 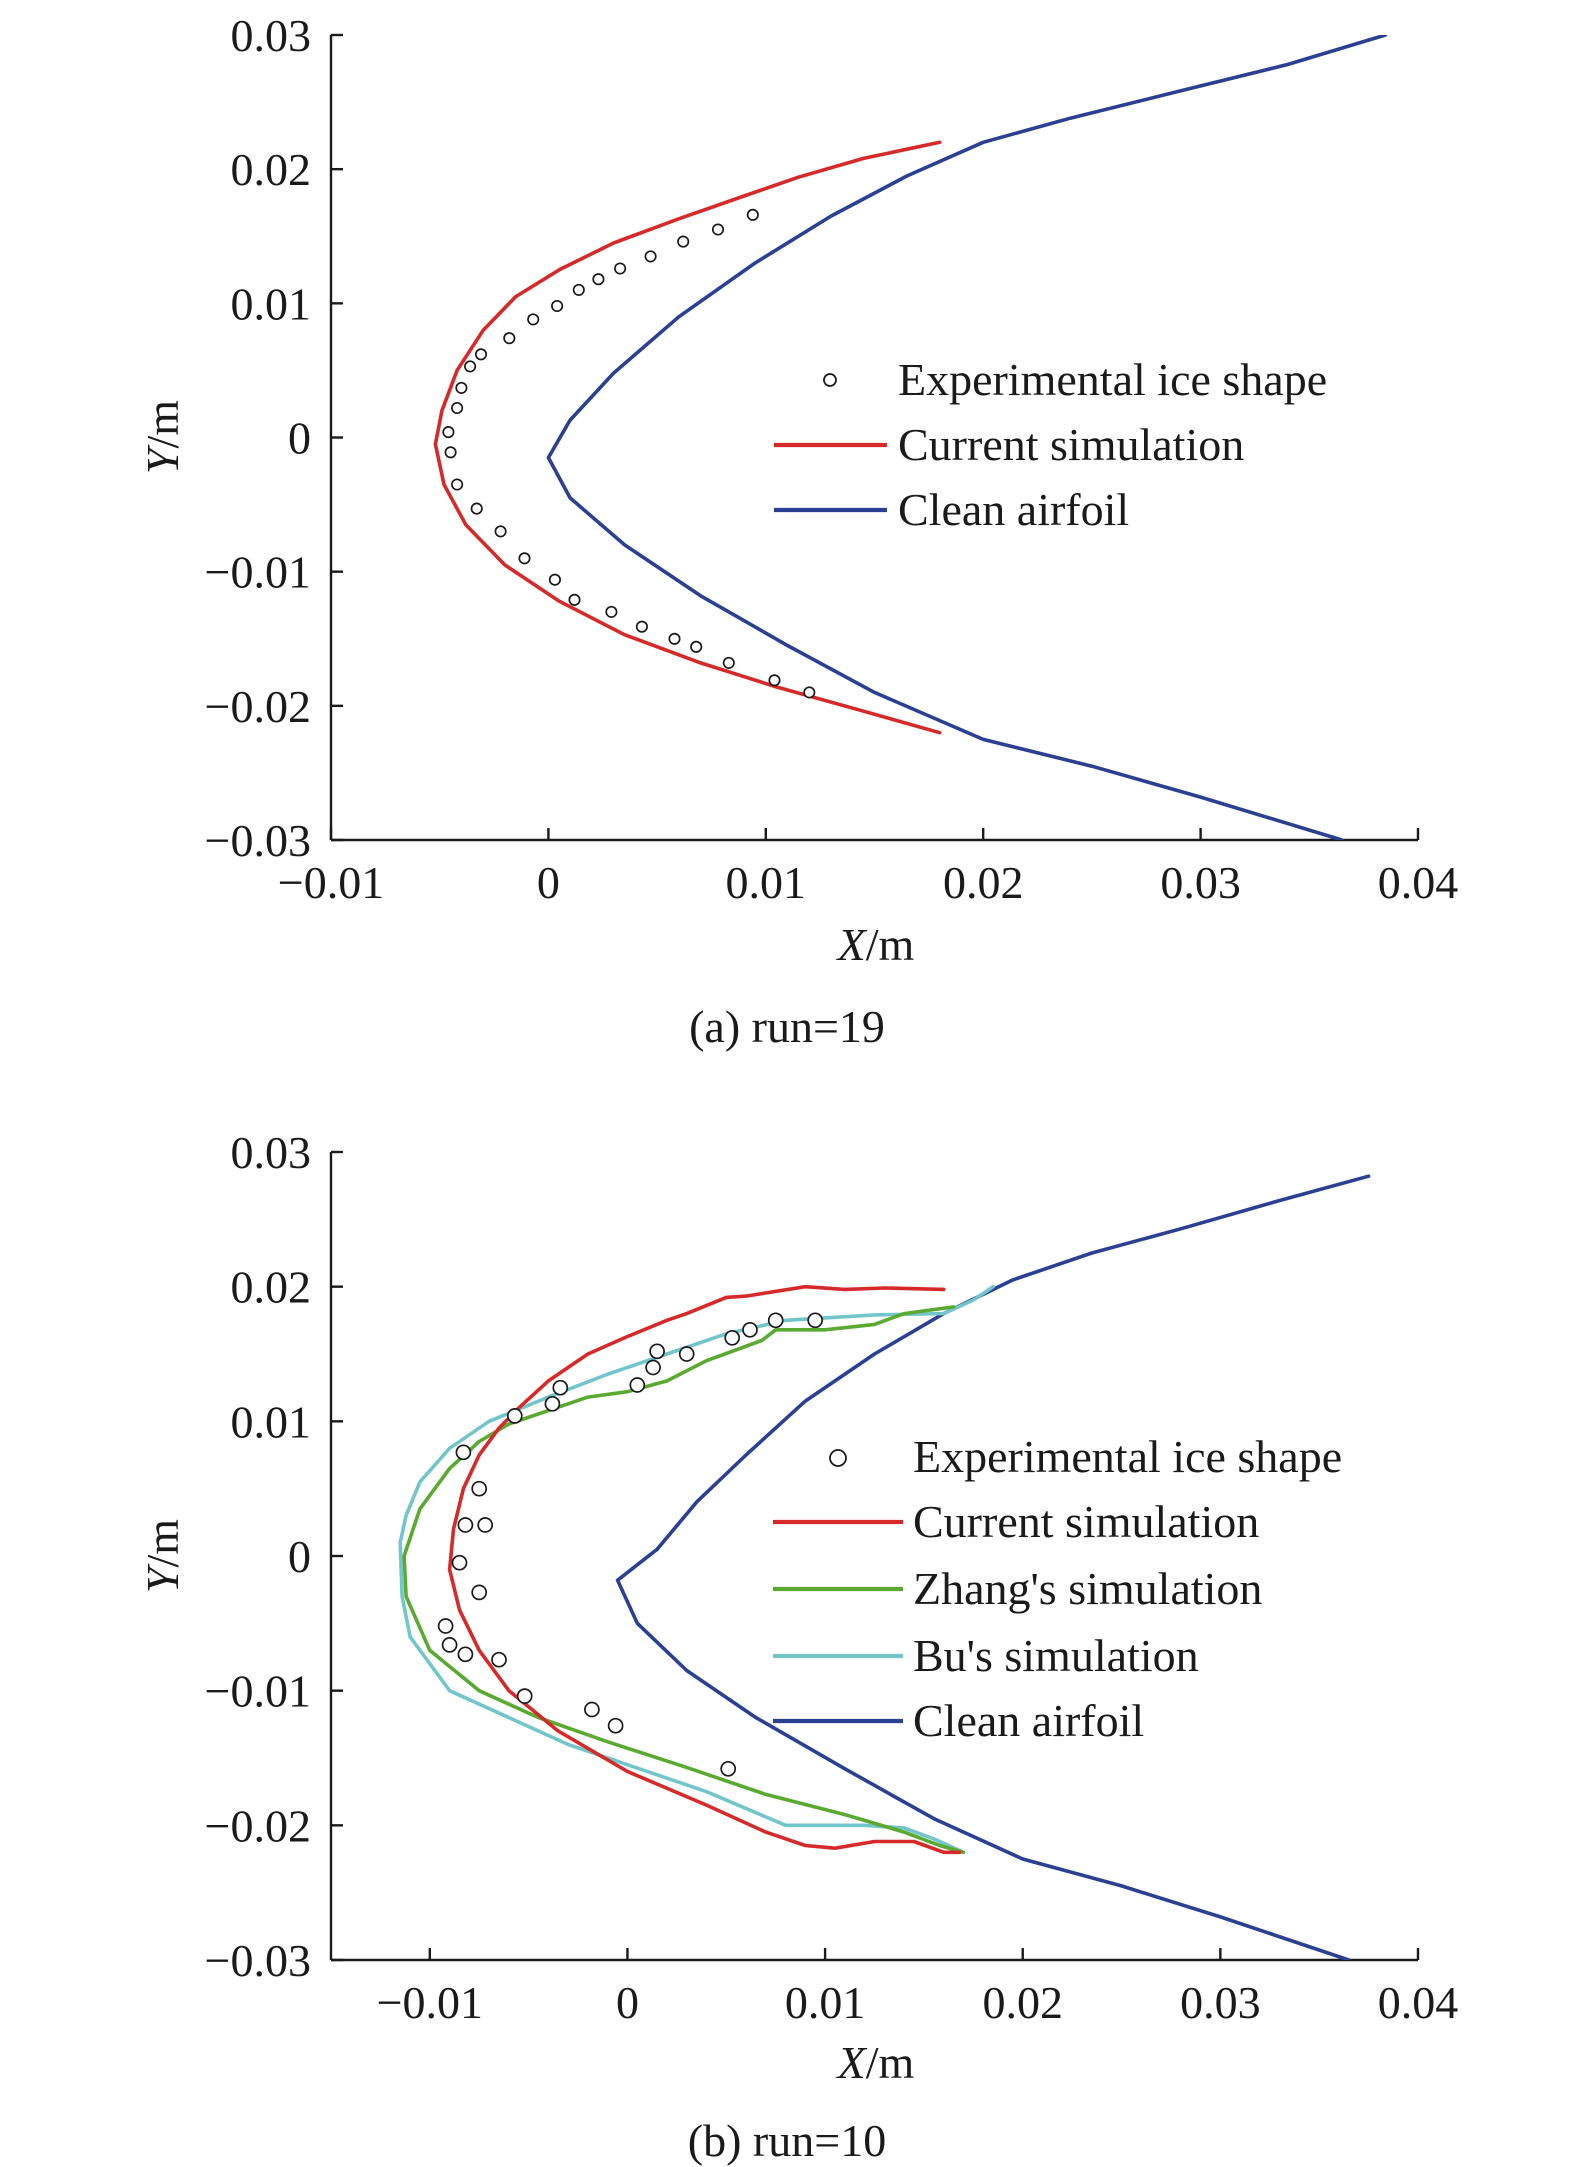 What do you see at coordinates (1087, 1588) in the screenshot?
I see `panel-b-legend-label-zhang: Zhang's simulation` at bounding box center [1087, 1588].